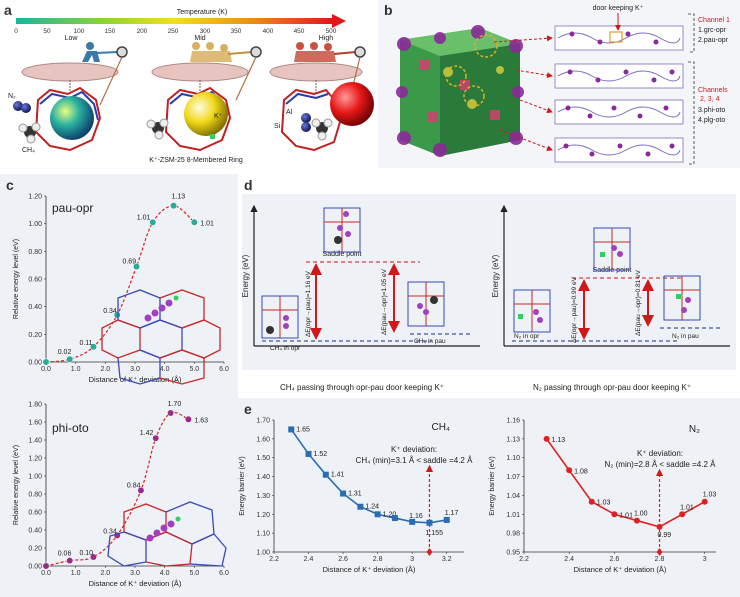  What do you see at coordinates (28, 150) in the screenshot?
I see `ch4-label: CH₄` at bounding box center [28, 150].